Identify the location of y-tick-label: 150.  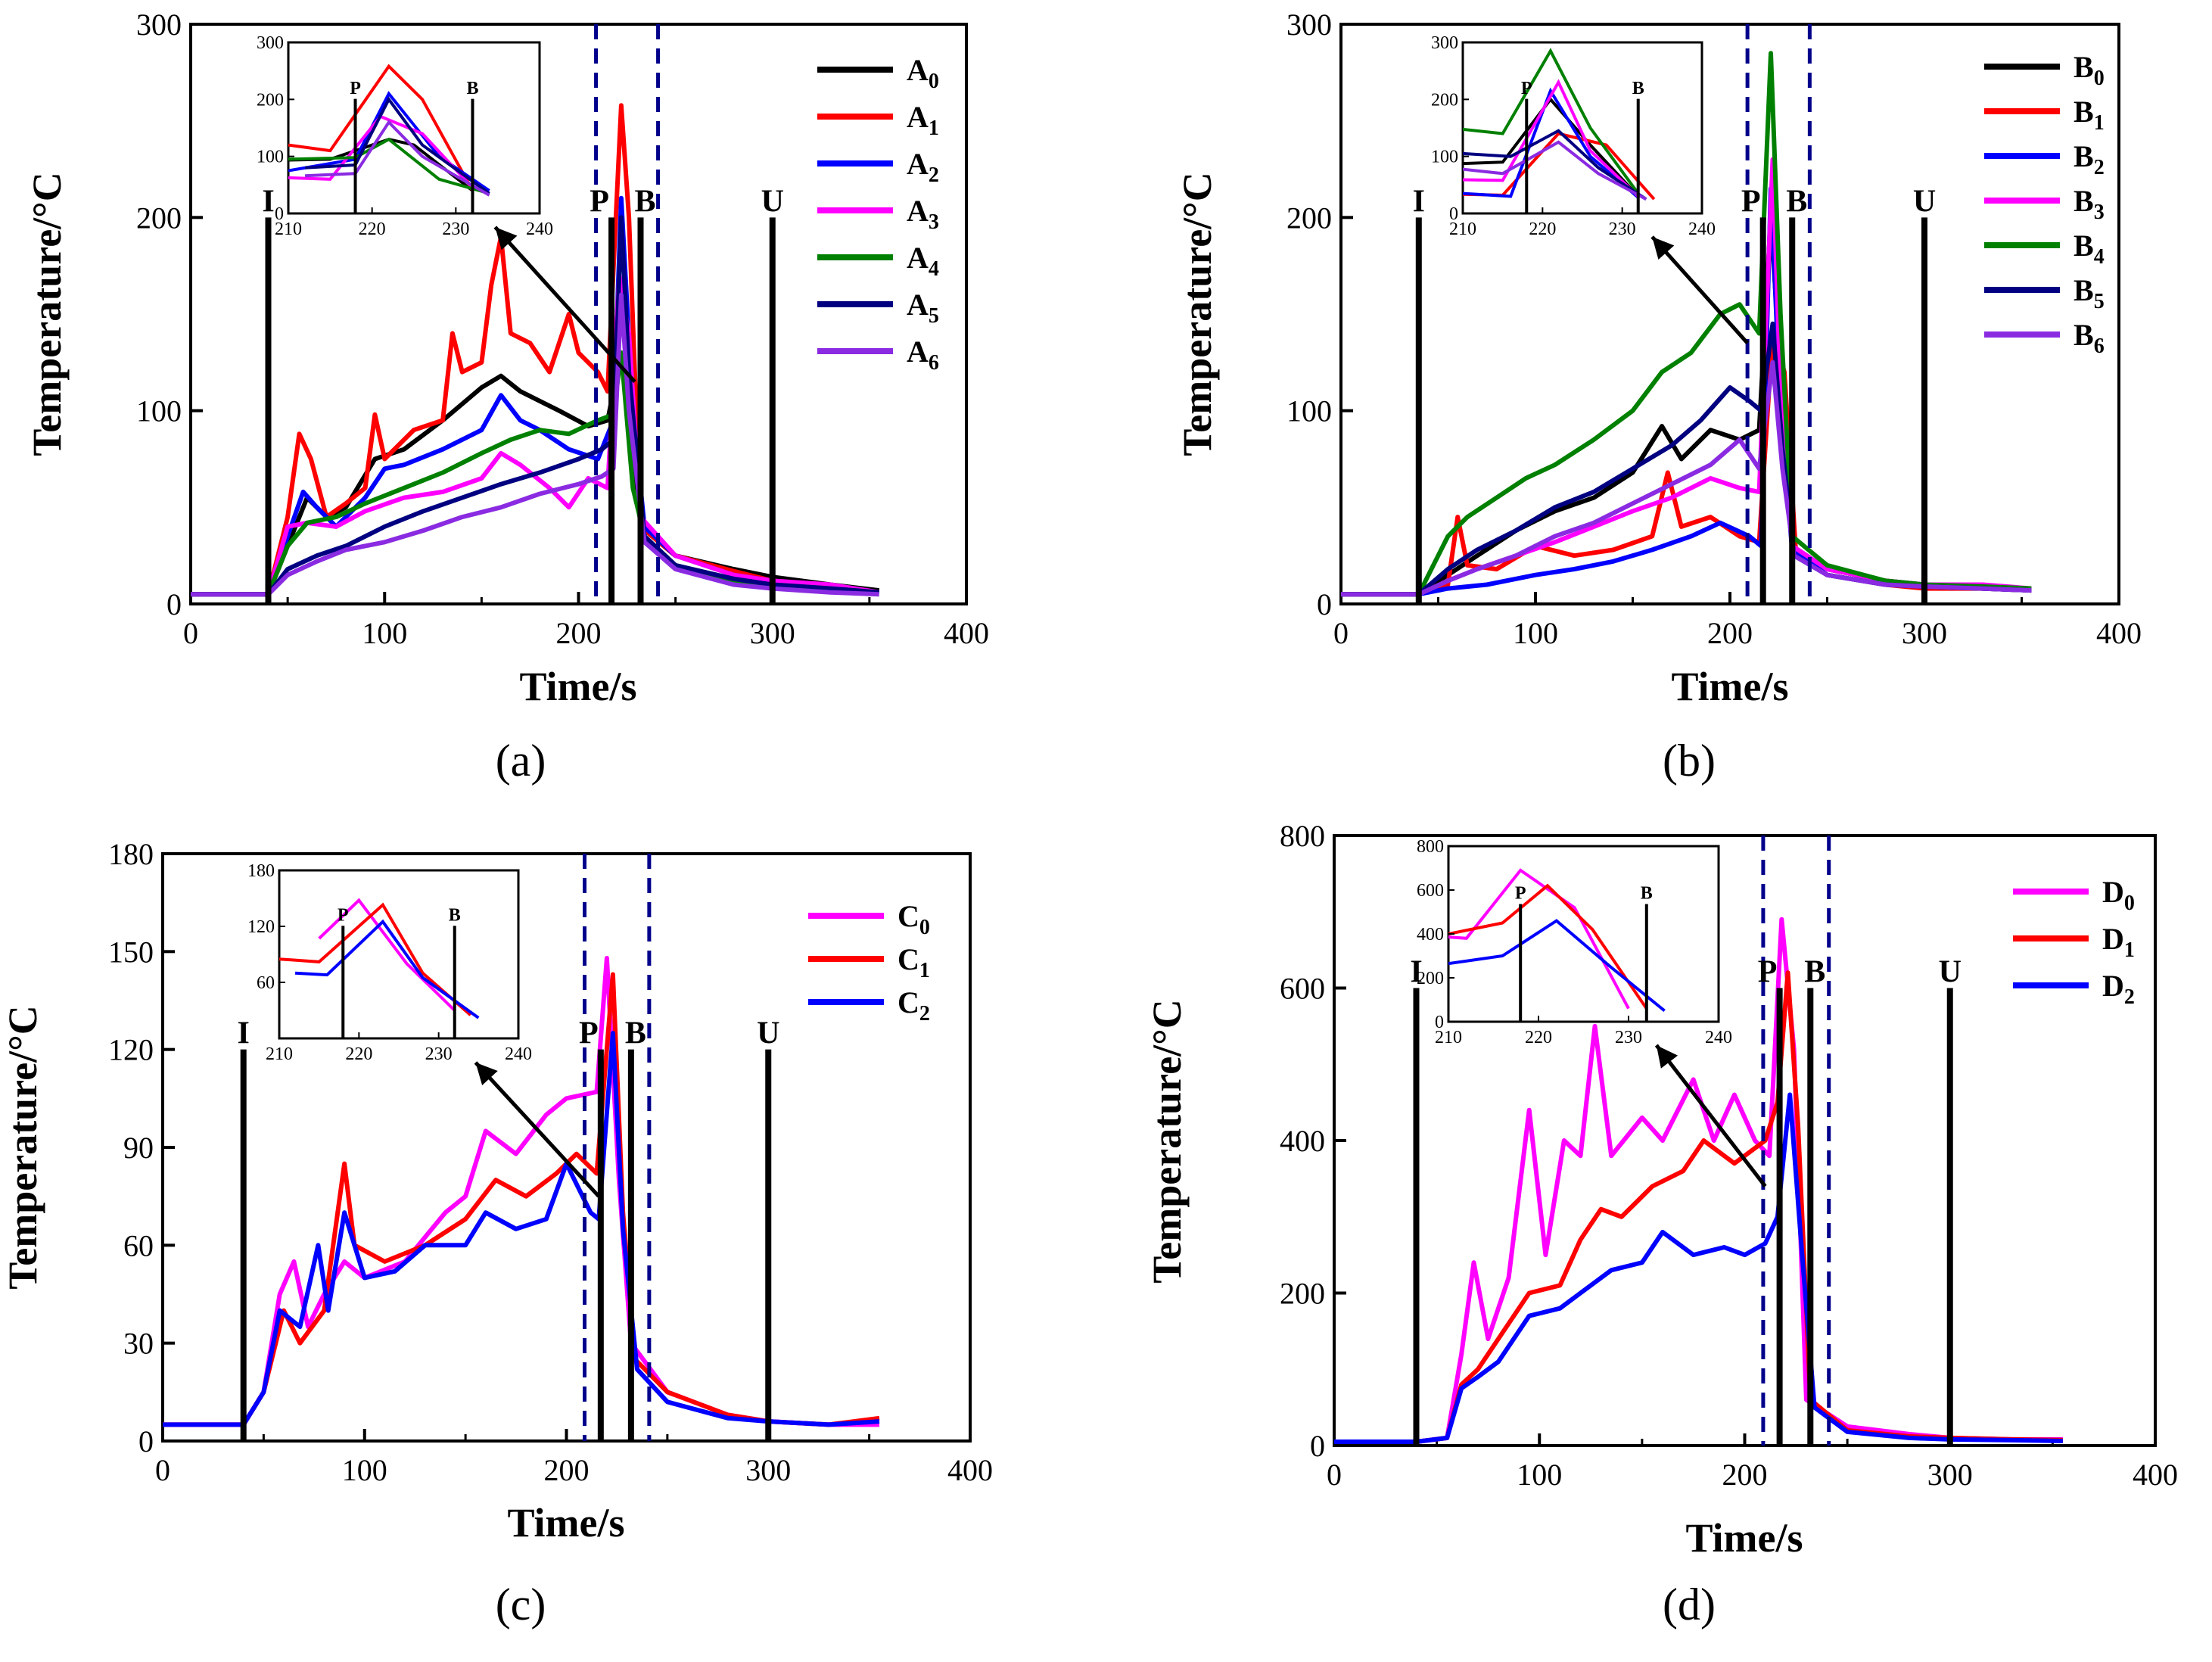
(131, 952).